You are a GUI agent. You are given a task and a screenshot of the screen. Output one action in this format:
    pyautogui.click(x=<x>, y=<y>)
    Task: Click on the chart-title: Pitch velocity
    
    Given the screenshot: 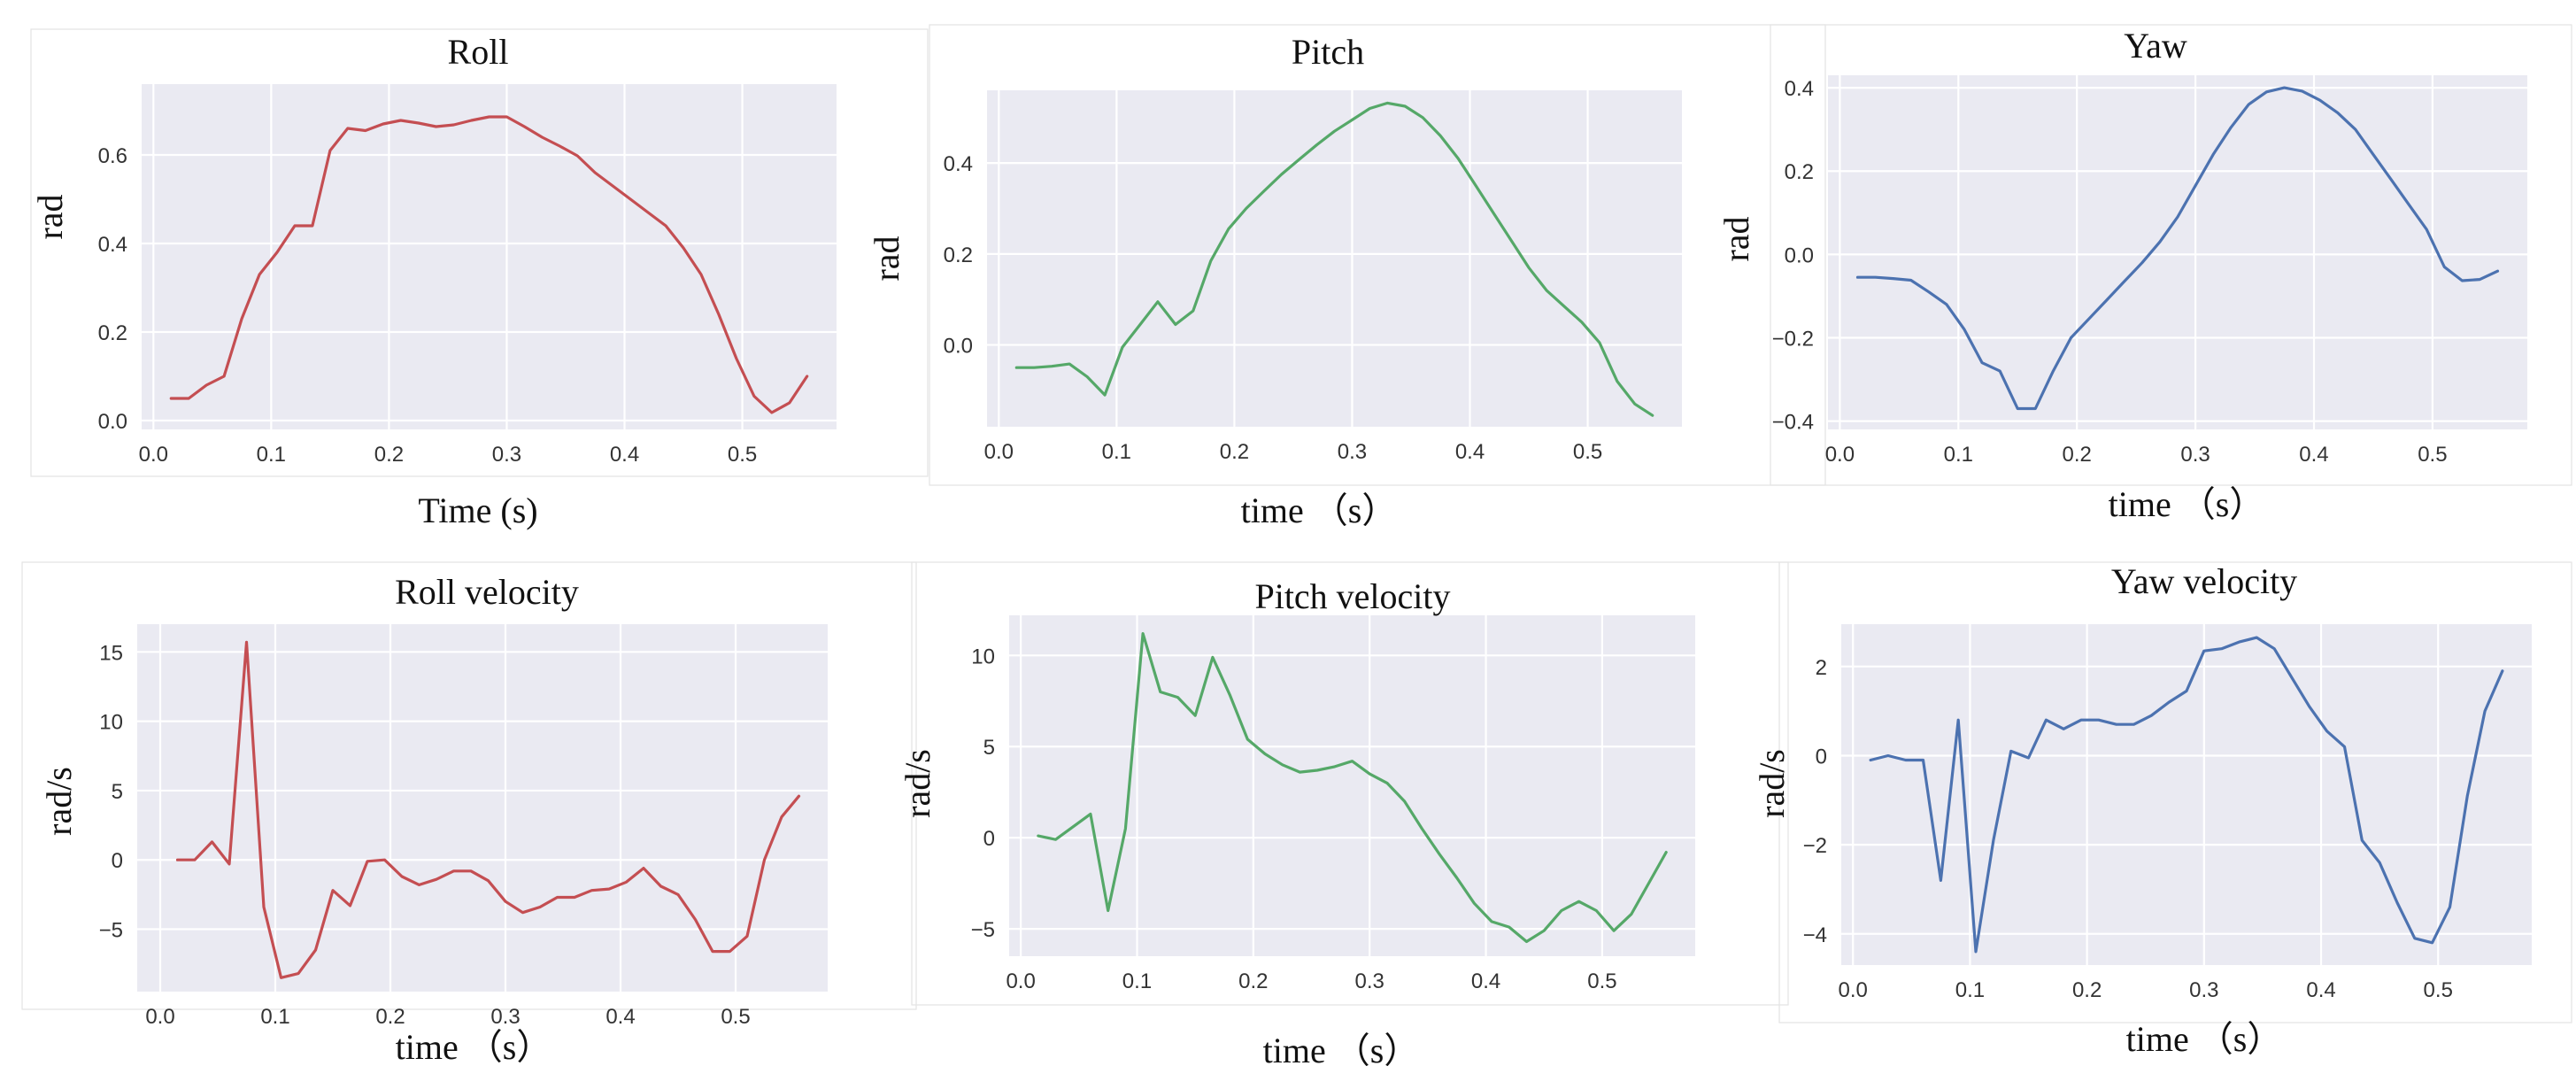 What is the action you would take?
    pyautogui.click(x=1352, y=596)
    